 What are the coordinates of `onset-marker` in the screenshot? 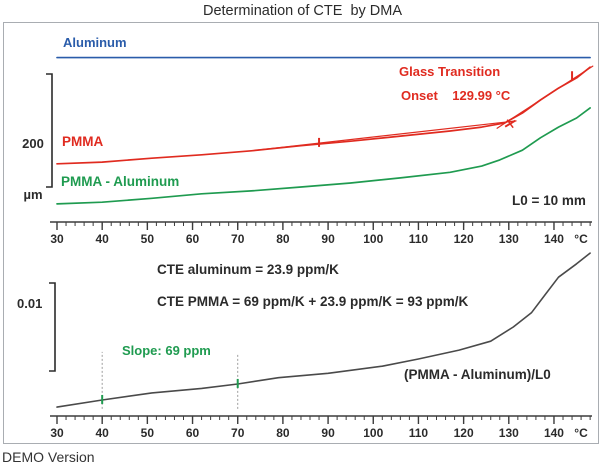 It's located at (510, 124).